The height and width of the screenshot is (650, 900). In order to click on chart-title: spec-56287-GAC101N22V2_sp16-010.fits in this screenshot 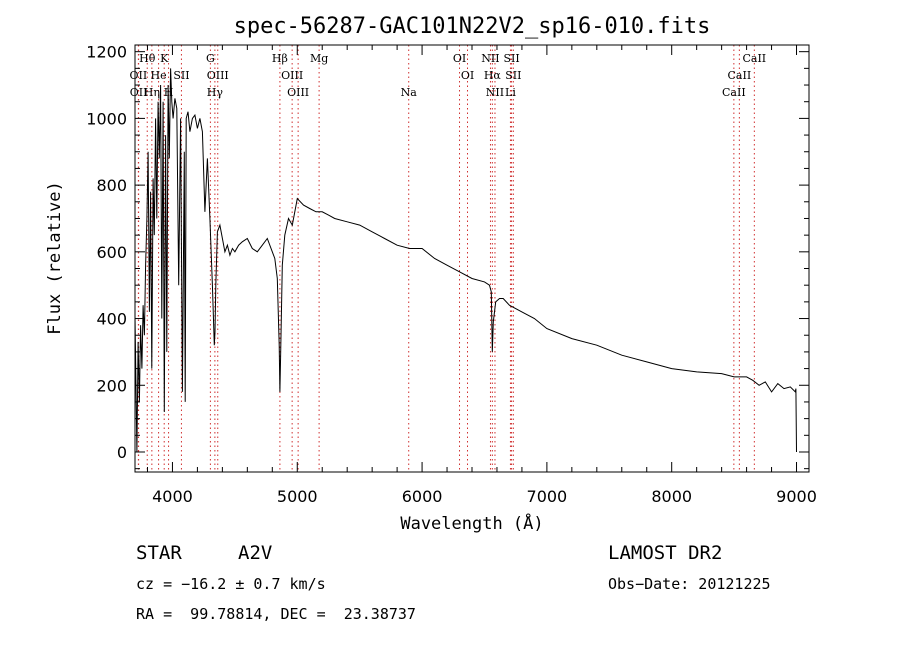, I will do `click(472, 26)`.